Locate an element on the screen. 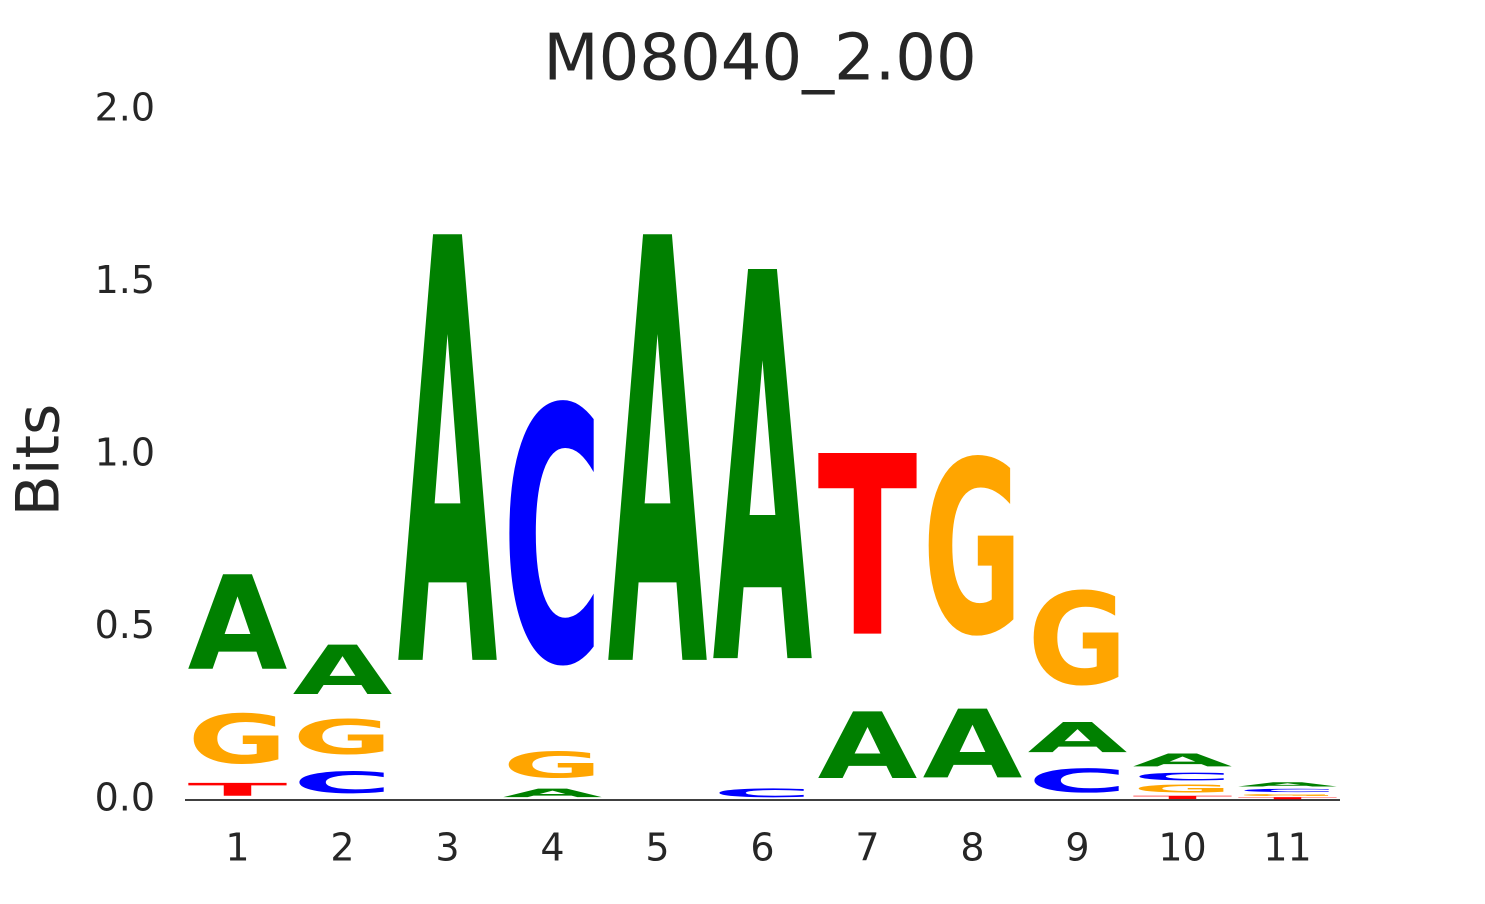 Image resolution: width=1485 pixels, height=904 pixels. x-tick-label: 7 is located at coordinates (867, 848).